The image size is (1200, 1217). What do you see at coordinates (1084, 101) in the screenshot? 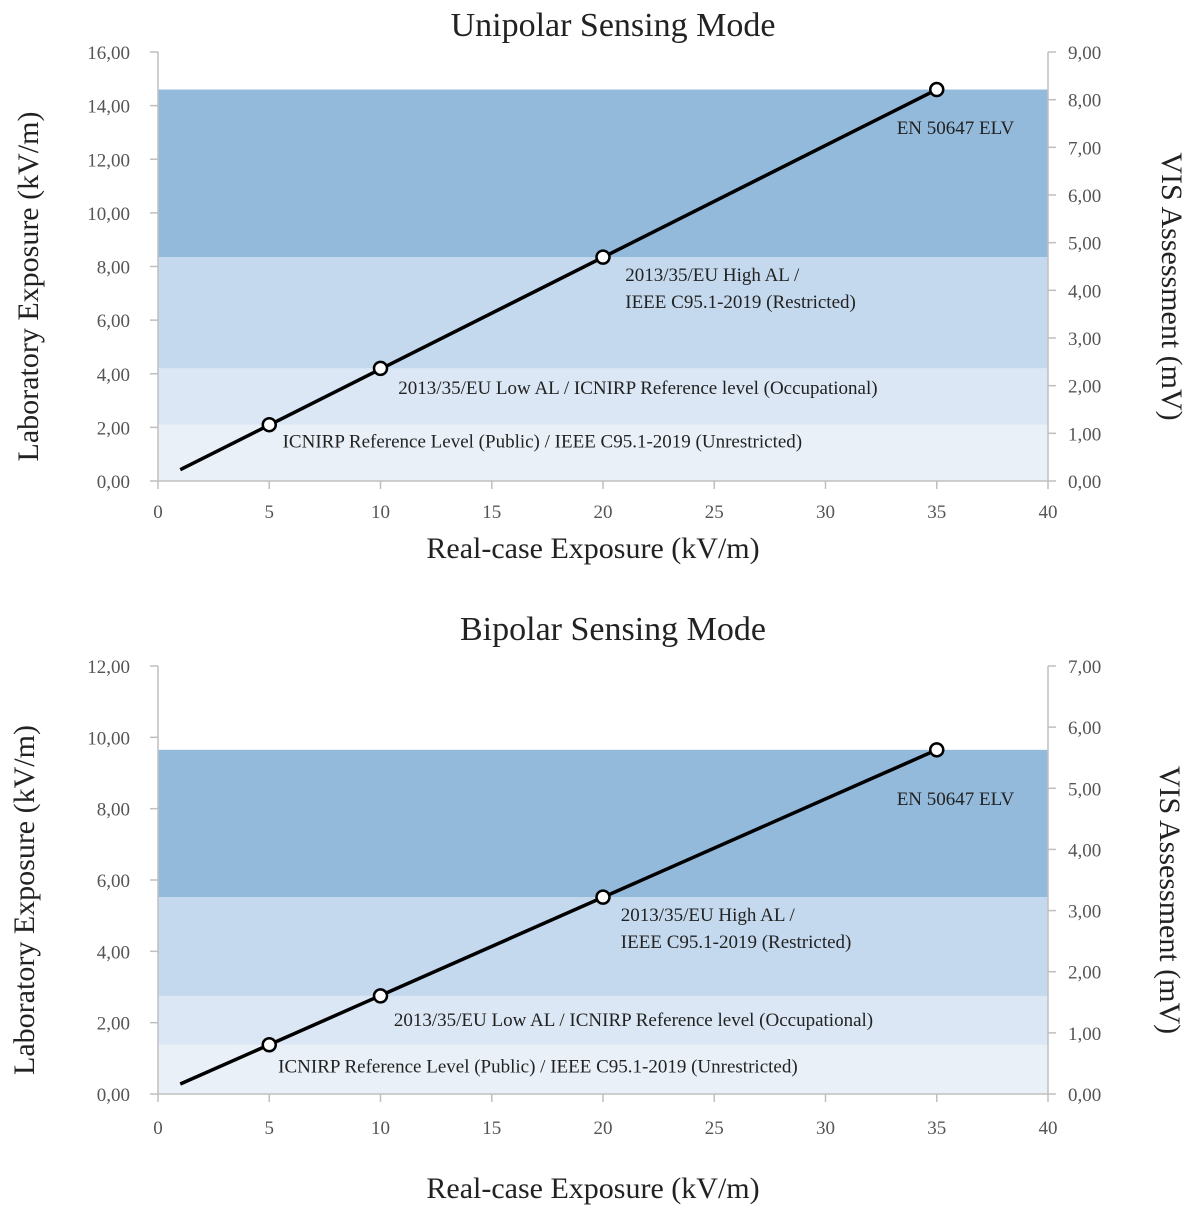
I see `y2-tick-label: 8,00` at bounding box center [1084, 101].